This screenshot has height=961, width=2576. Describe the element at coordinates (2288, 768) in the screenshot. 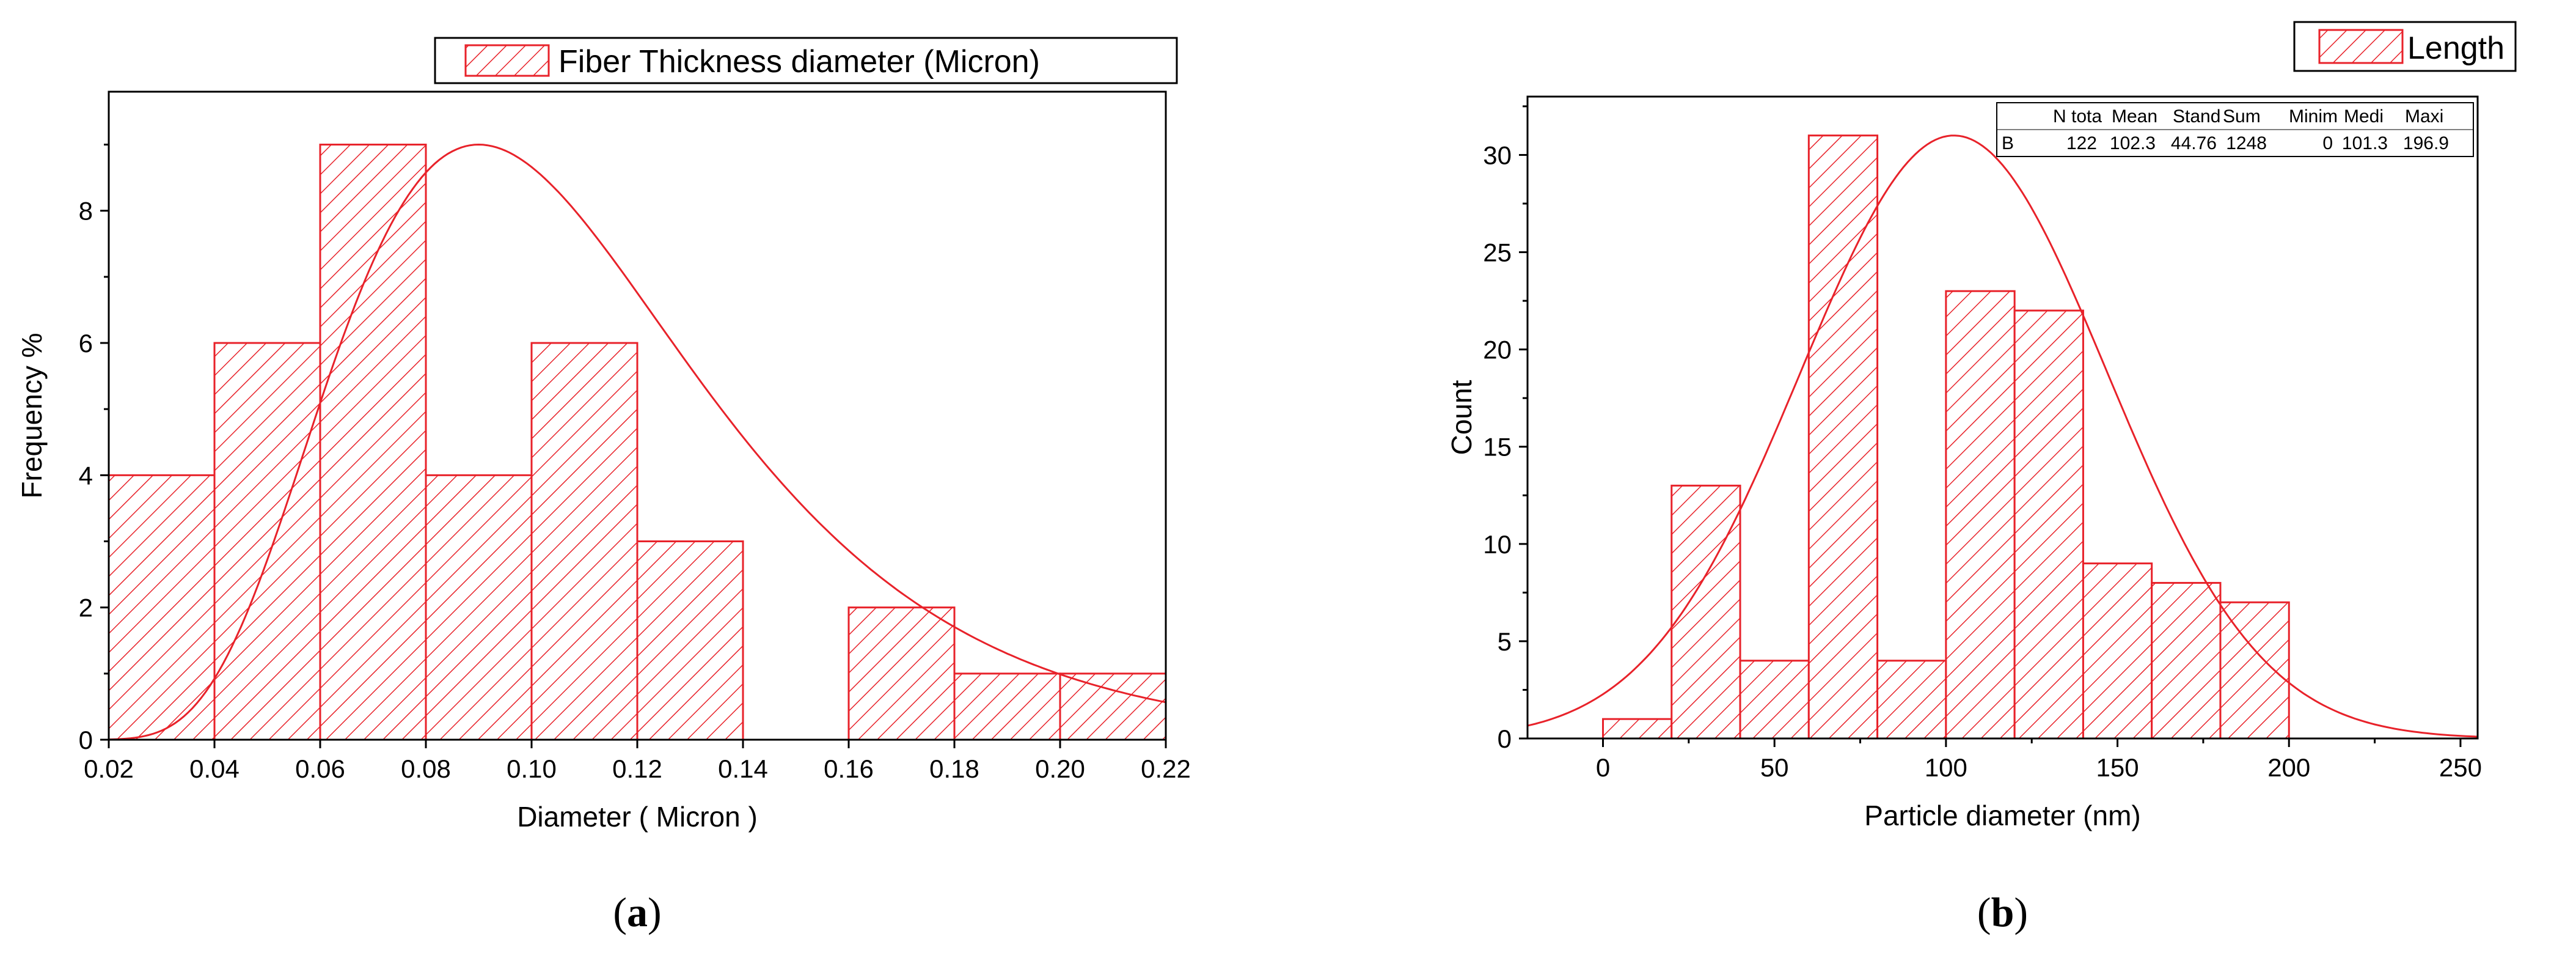

I see `chart-b-x-tick-label-4: 200` at that location.